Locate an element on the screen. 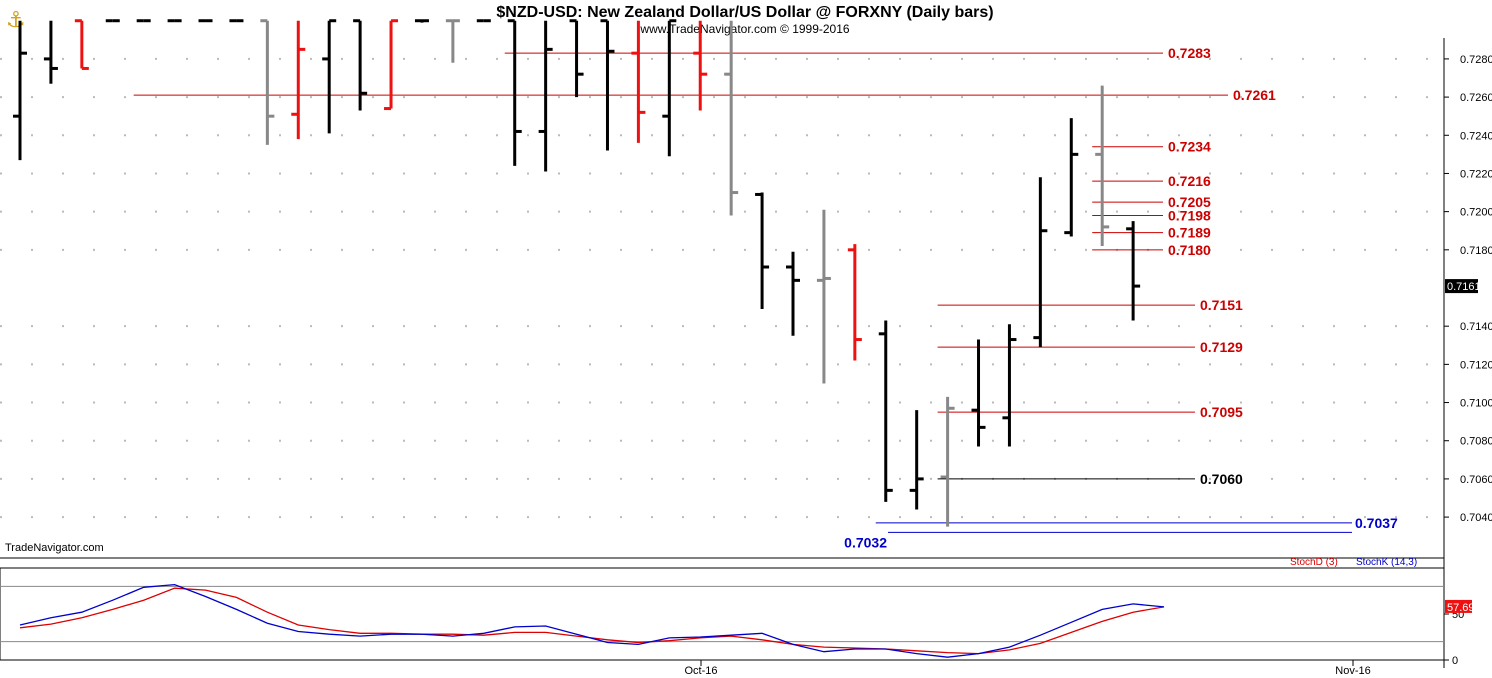  price-tick-label: 0.7060 is located at coordinates (1476, 480).